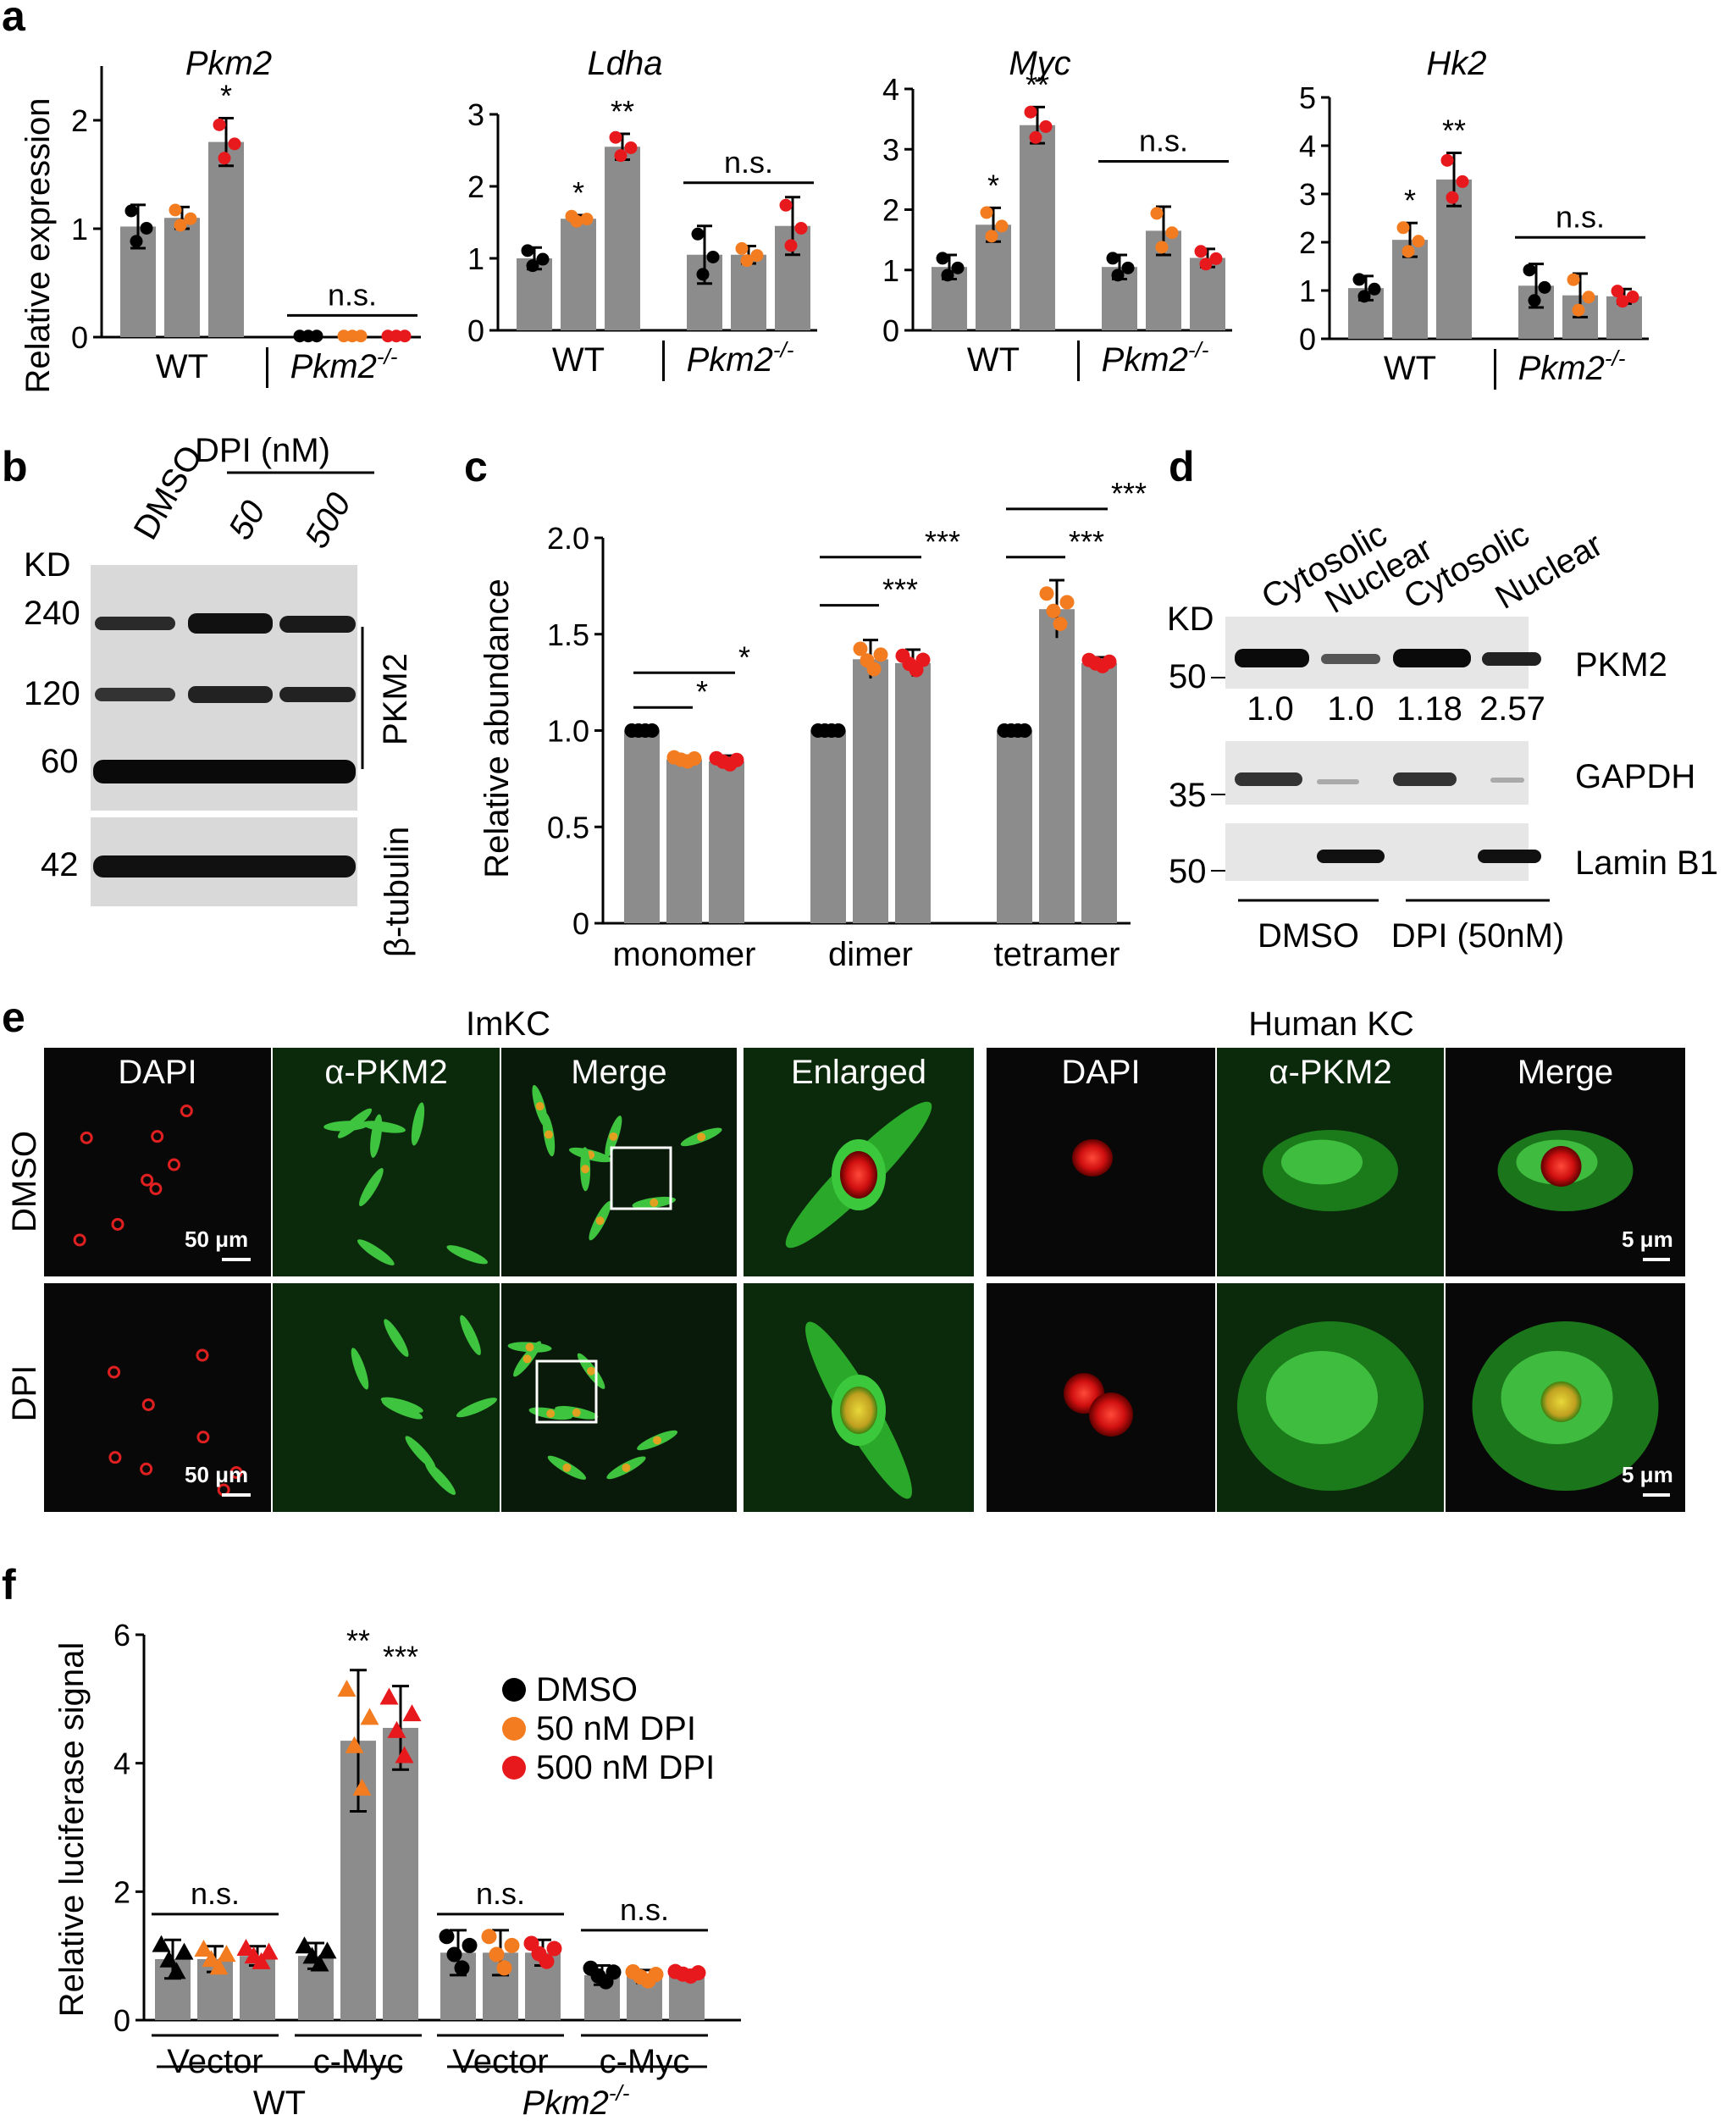 Image resolution: width=1736 pixels, height=2126 pixels. Describe the element at coordinates (72, 1829) in the screenshot. I see `panel-f-y-axis-label: Relative luciferase signal` at that location.